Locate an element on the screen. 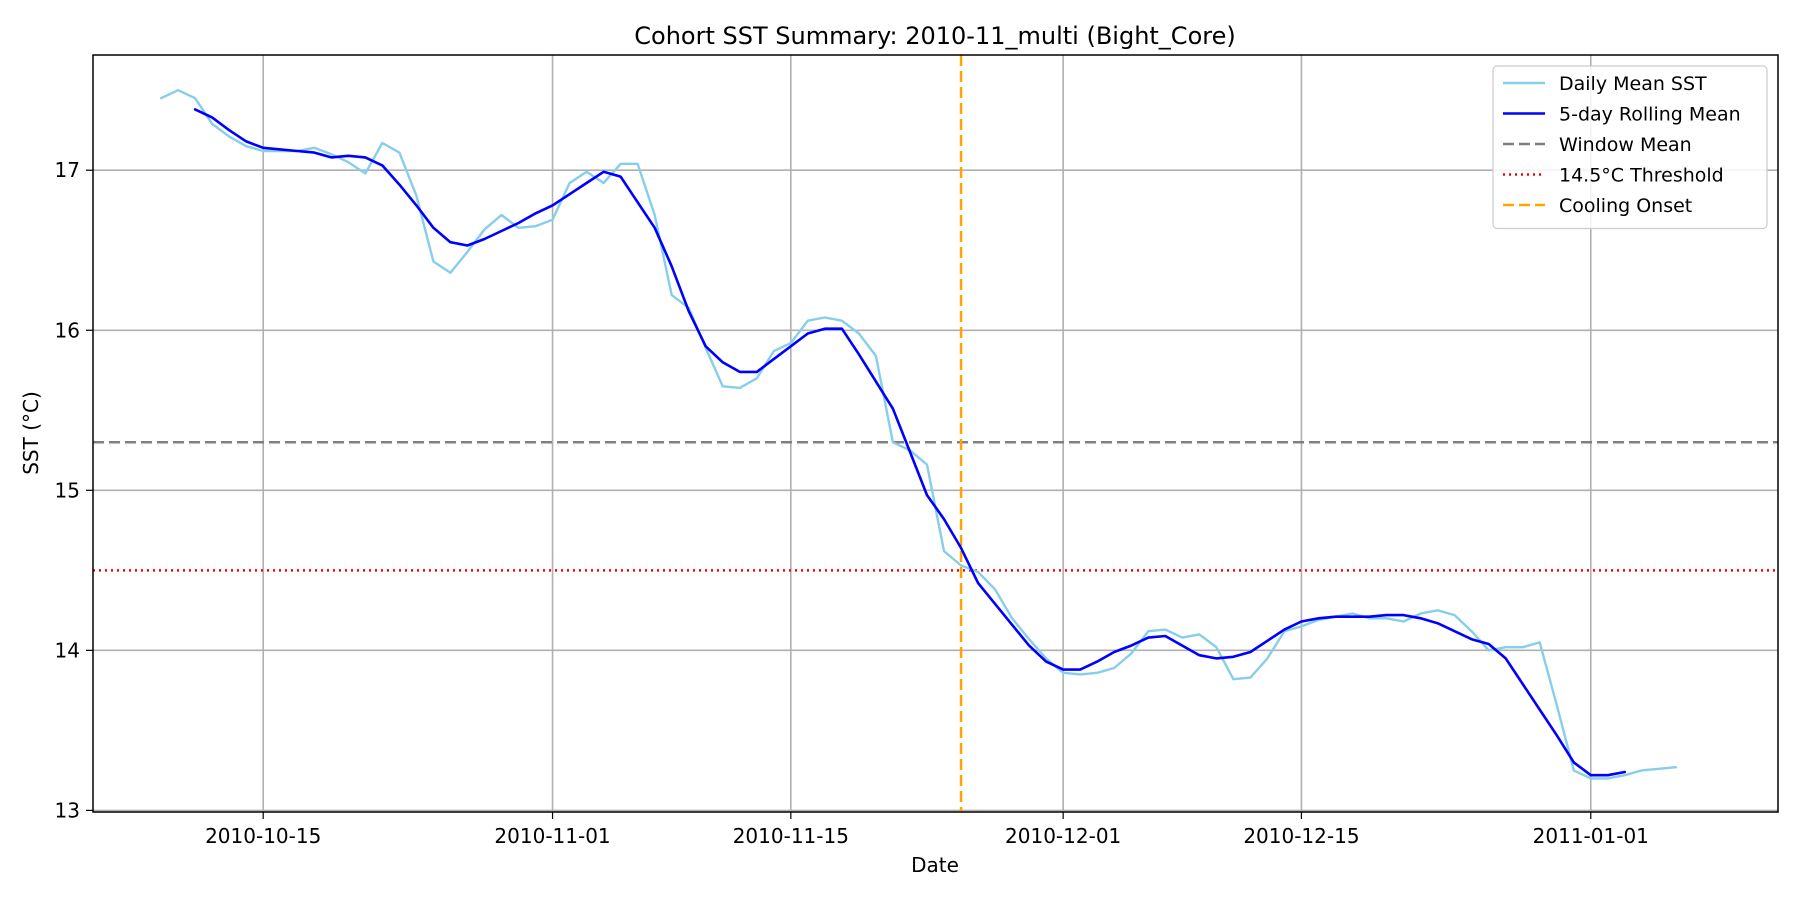 The height and width of the screenshot is (900, 1800). y-tick-label: 17 is located at coordinates (67, 170).